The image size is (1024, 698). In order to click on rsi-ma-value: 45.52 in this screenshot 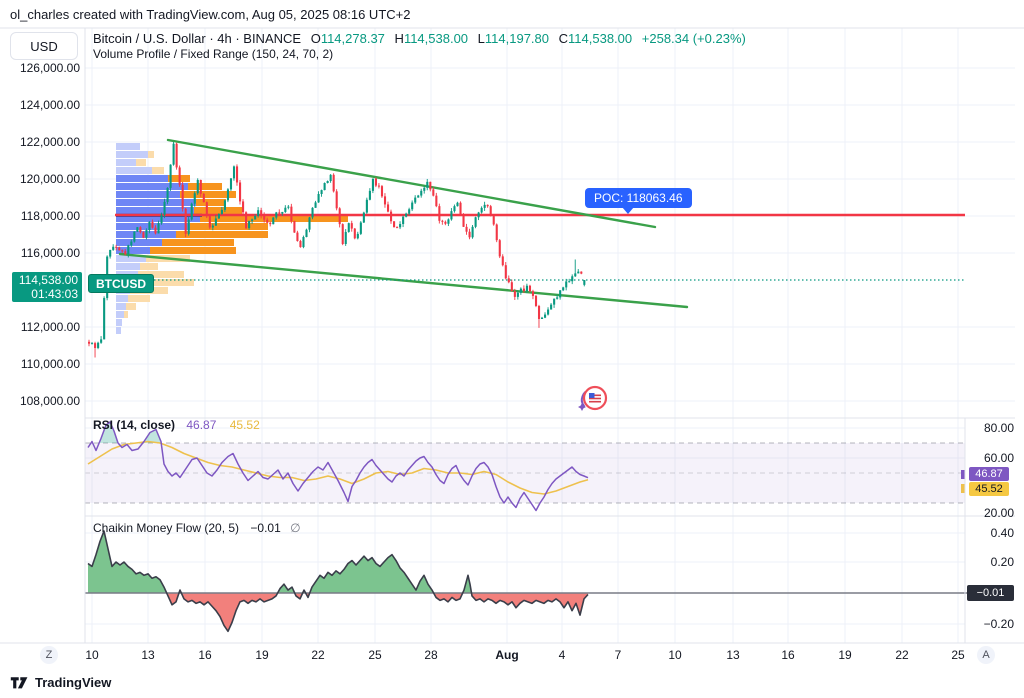, I will do `click(244, 425)`.